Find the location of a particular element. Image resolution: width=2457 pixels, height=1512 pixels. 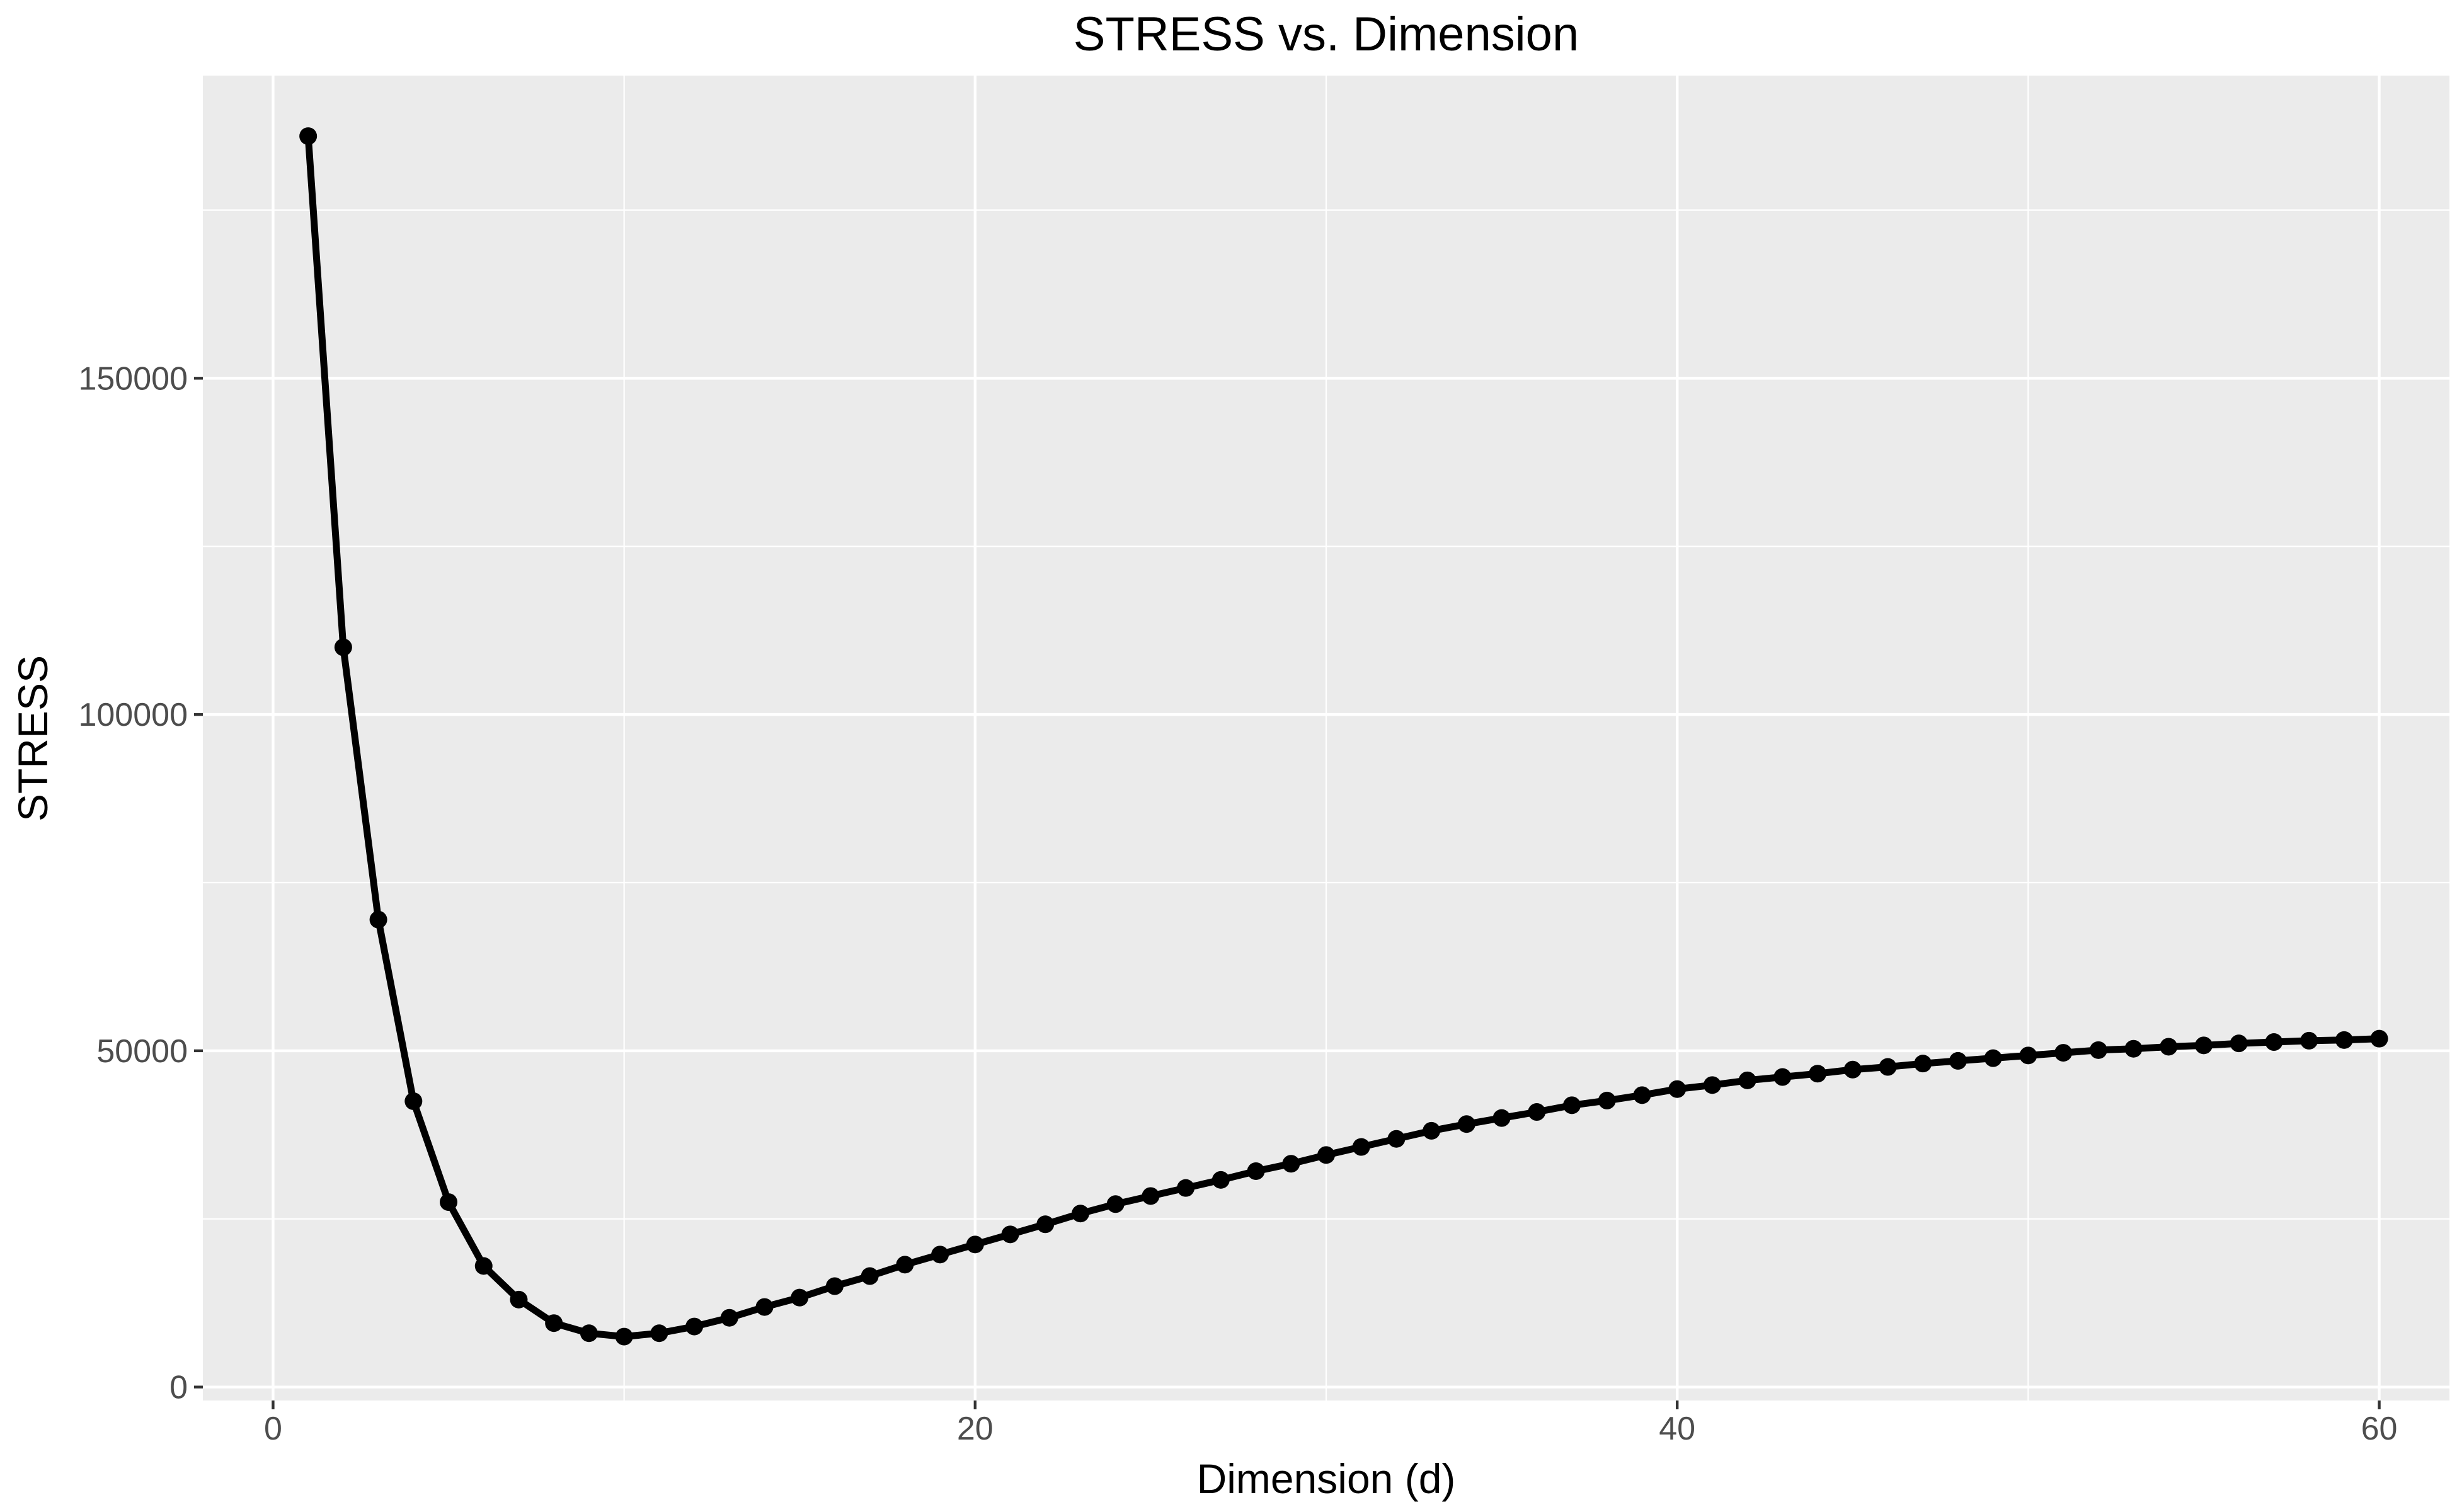

x-axis-title: Dimension (d) is located at coordinates (1326, 1478).